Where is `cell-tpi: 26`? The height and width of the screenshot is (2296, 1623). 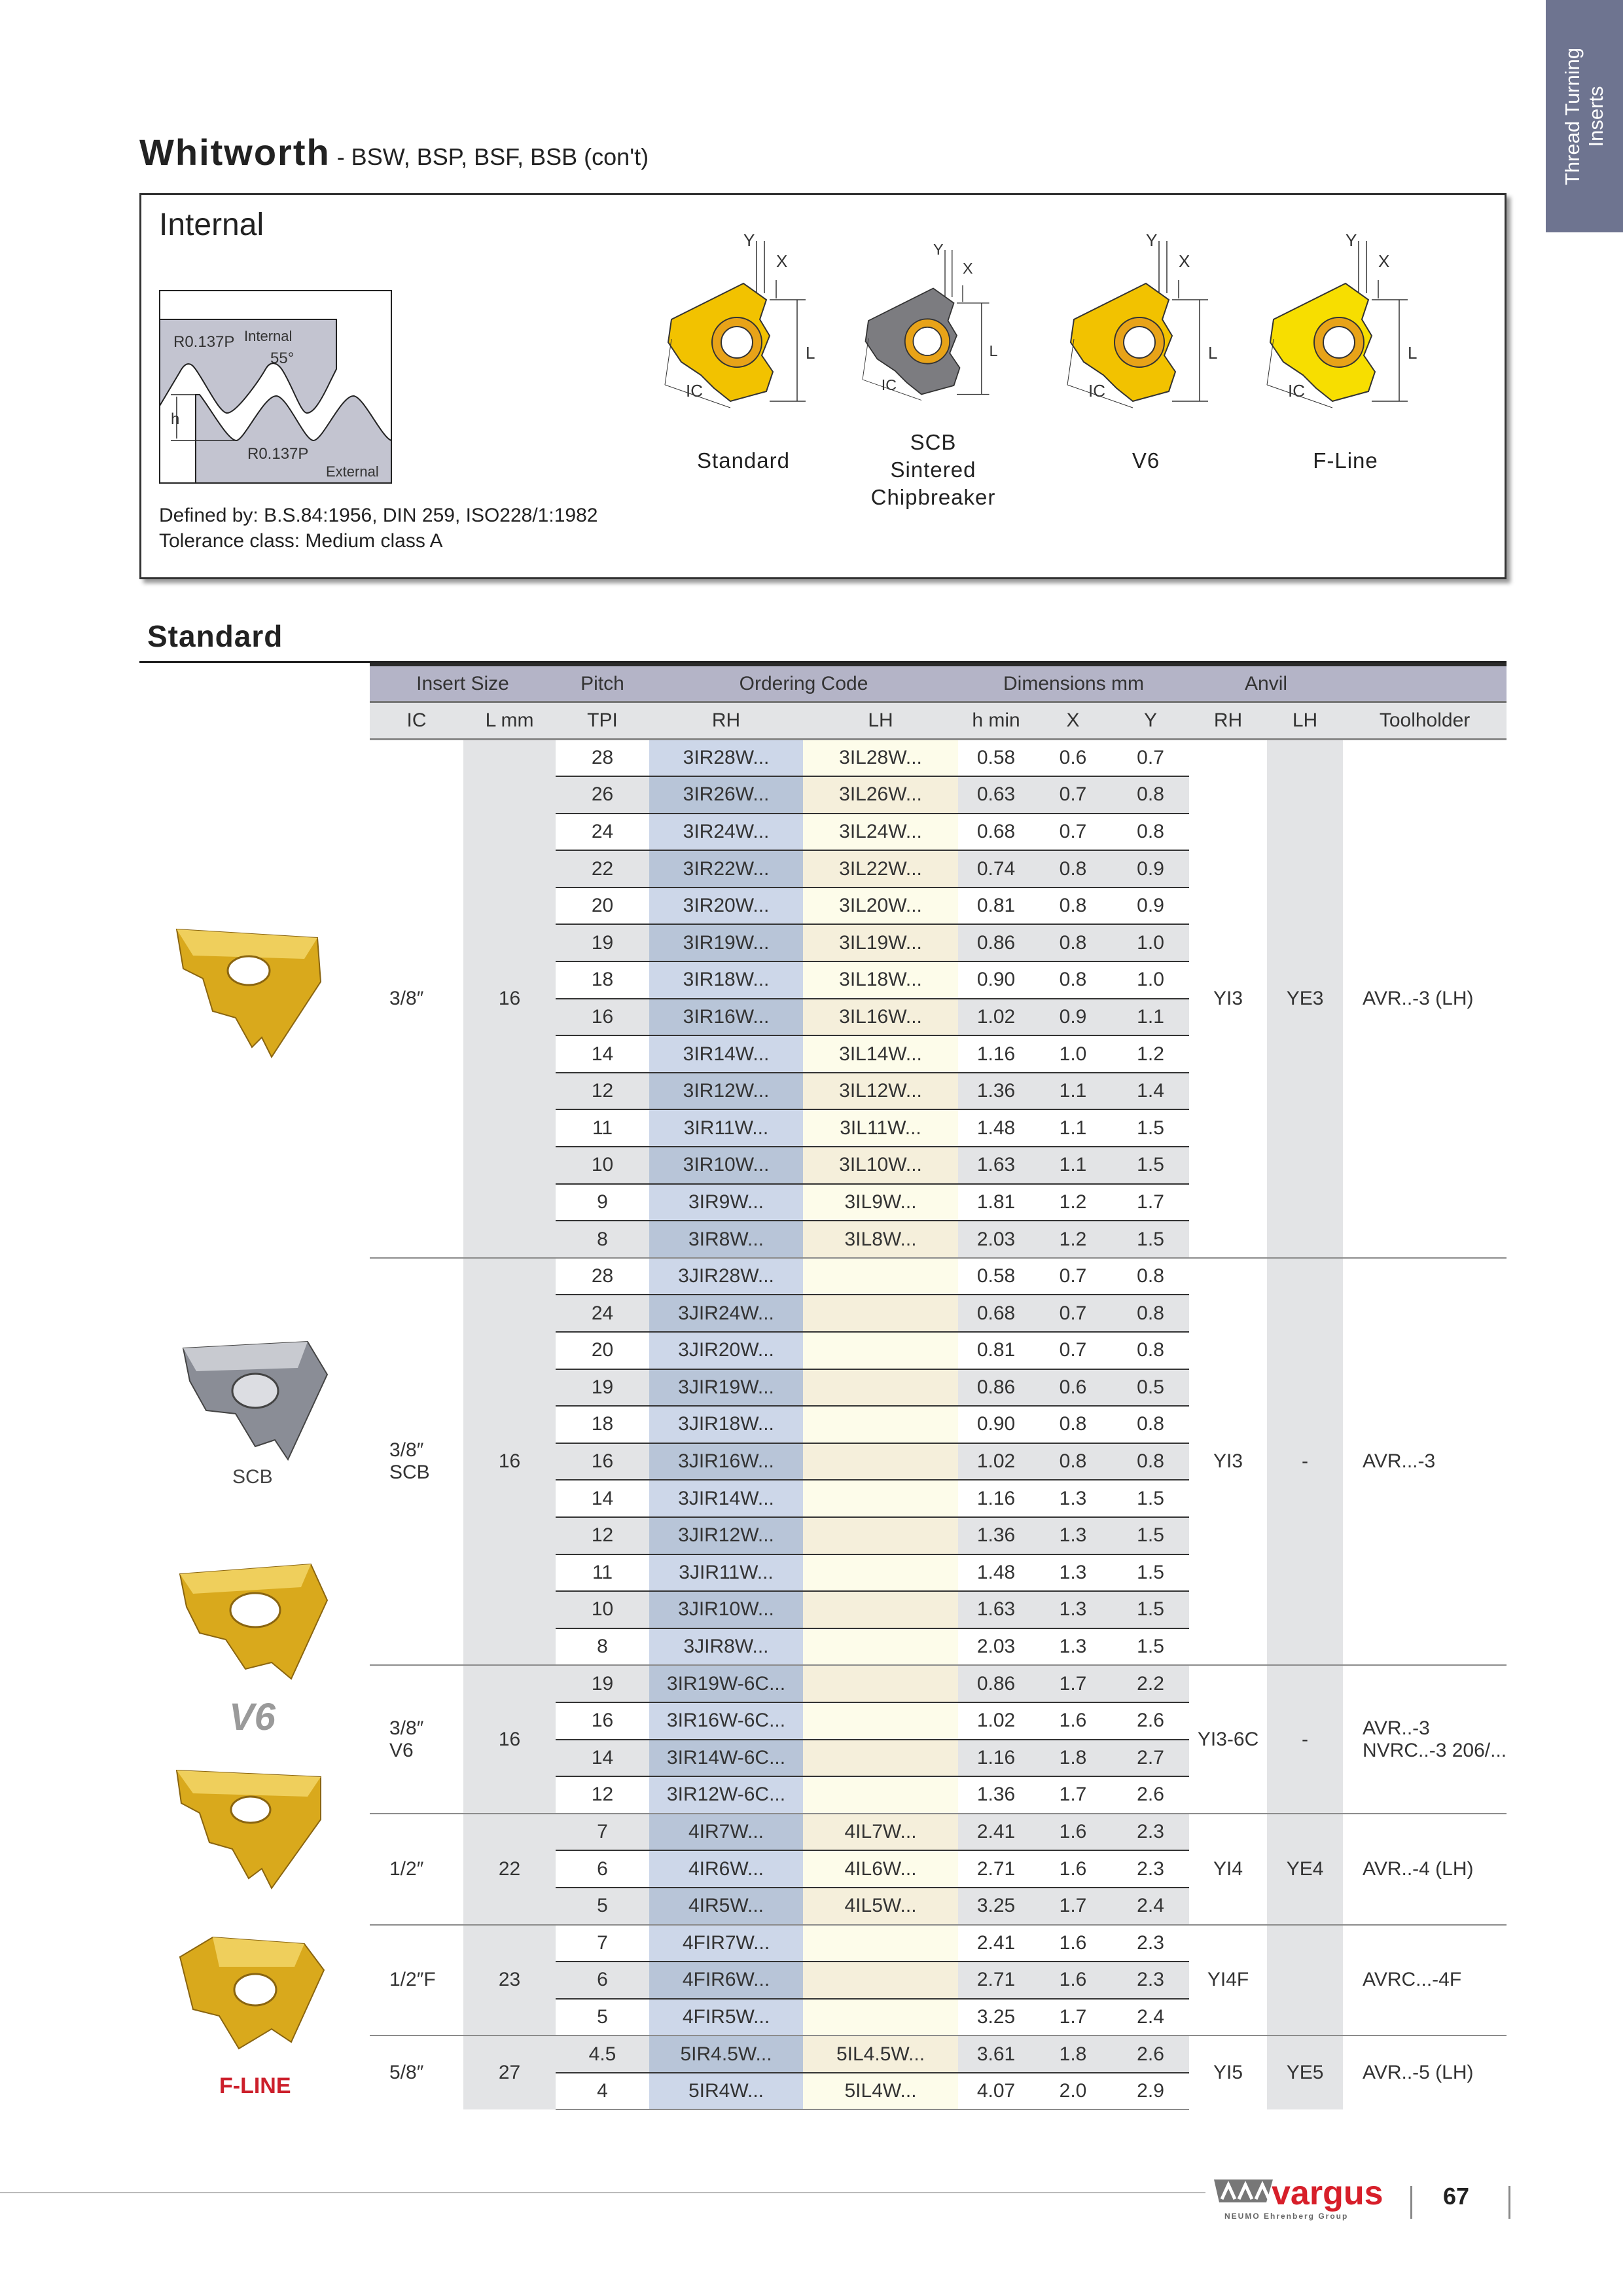 cell-tpi: 26 is located at coordinates (603, 795).